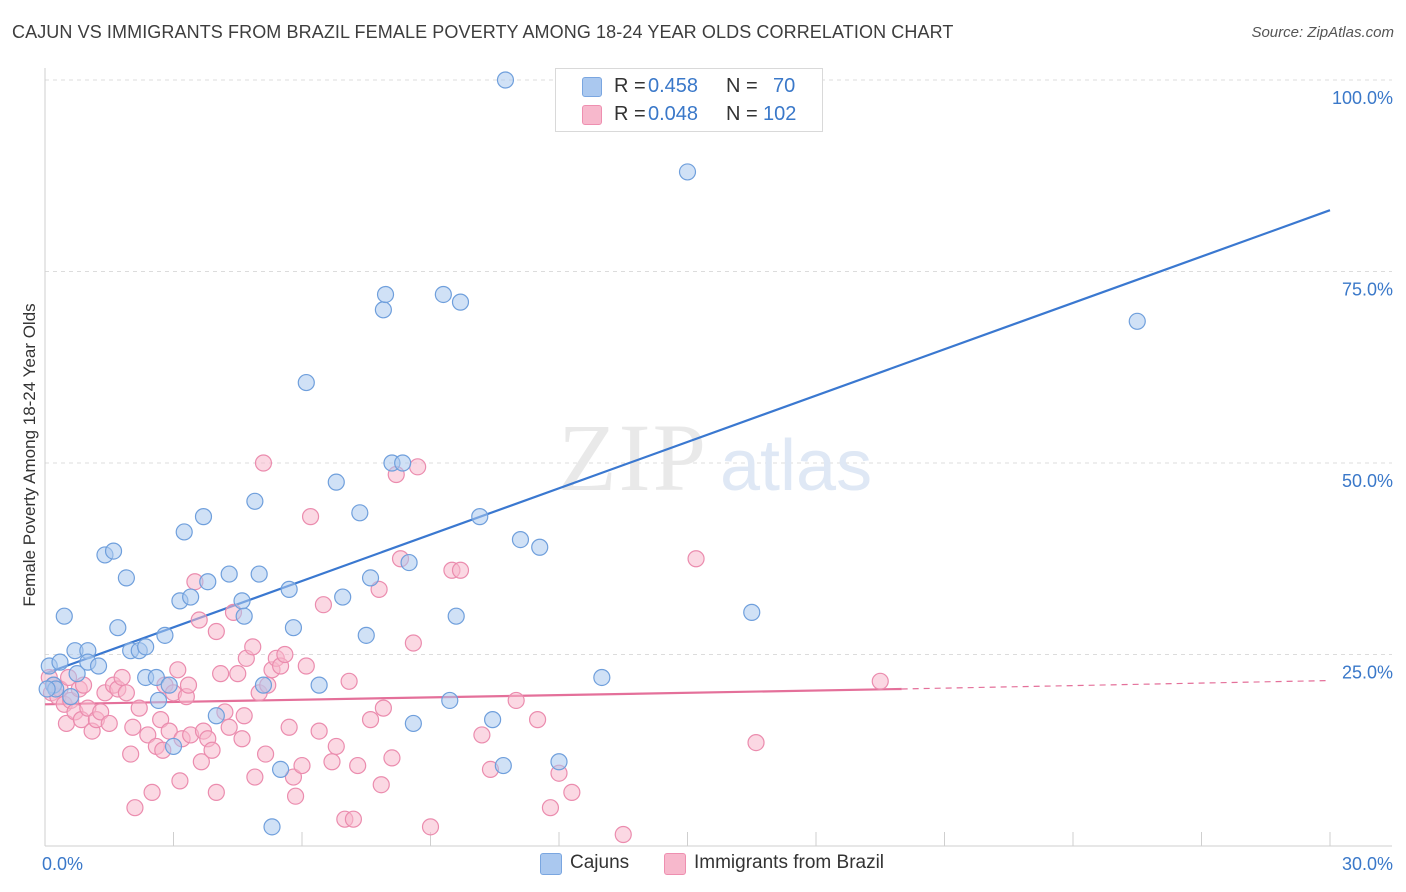 This screenshot has height=892, width=1406. Describe the element at coordinates (689, 115) in the screenshot. I see `stats-row-brazil: R = 0.048 N = 102` at that location.